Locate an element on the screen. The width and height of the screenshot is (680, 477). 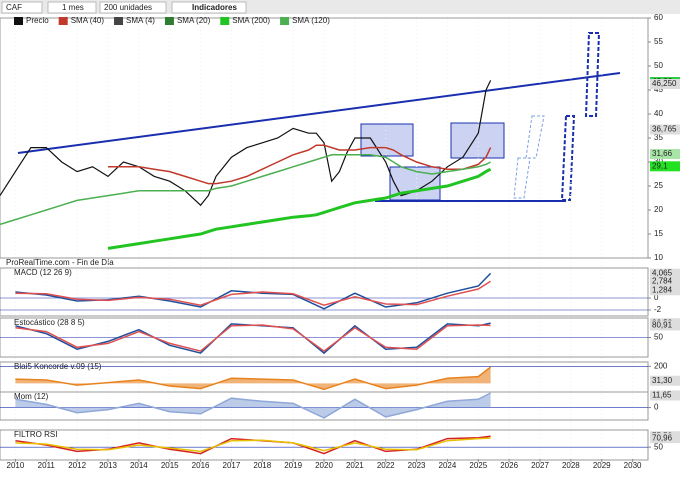
price-label: 36,765 is located at coordinates (664, 129).